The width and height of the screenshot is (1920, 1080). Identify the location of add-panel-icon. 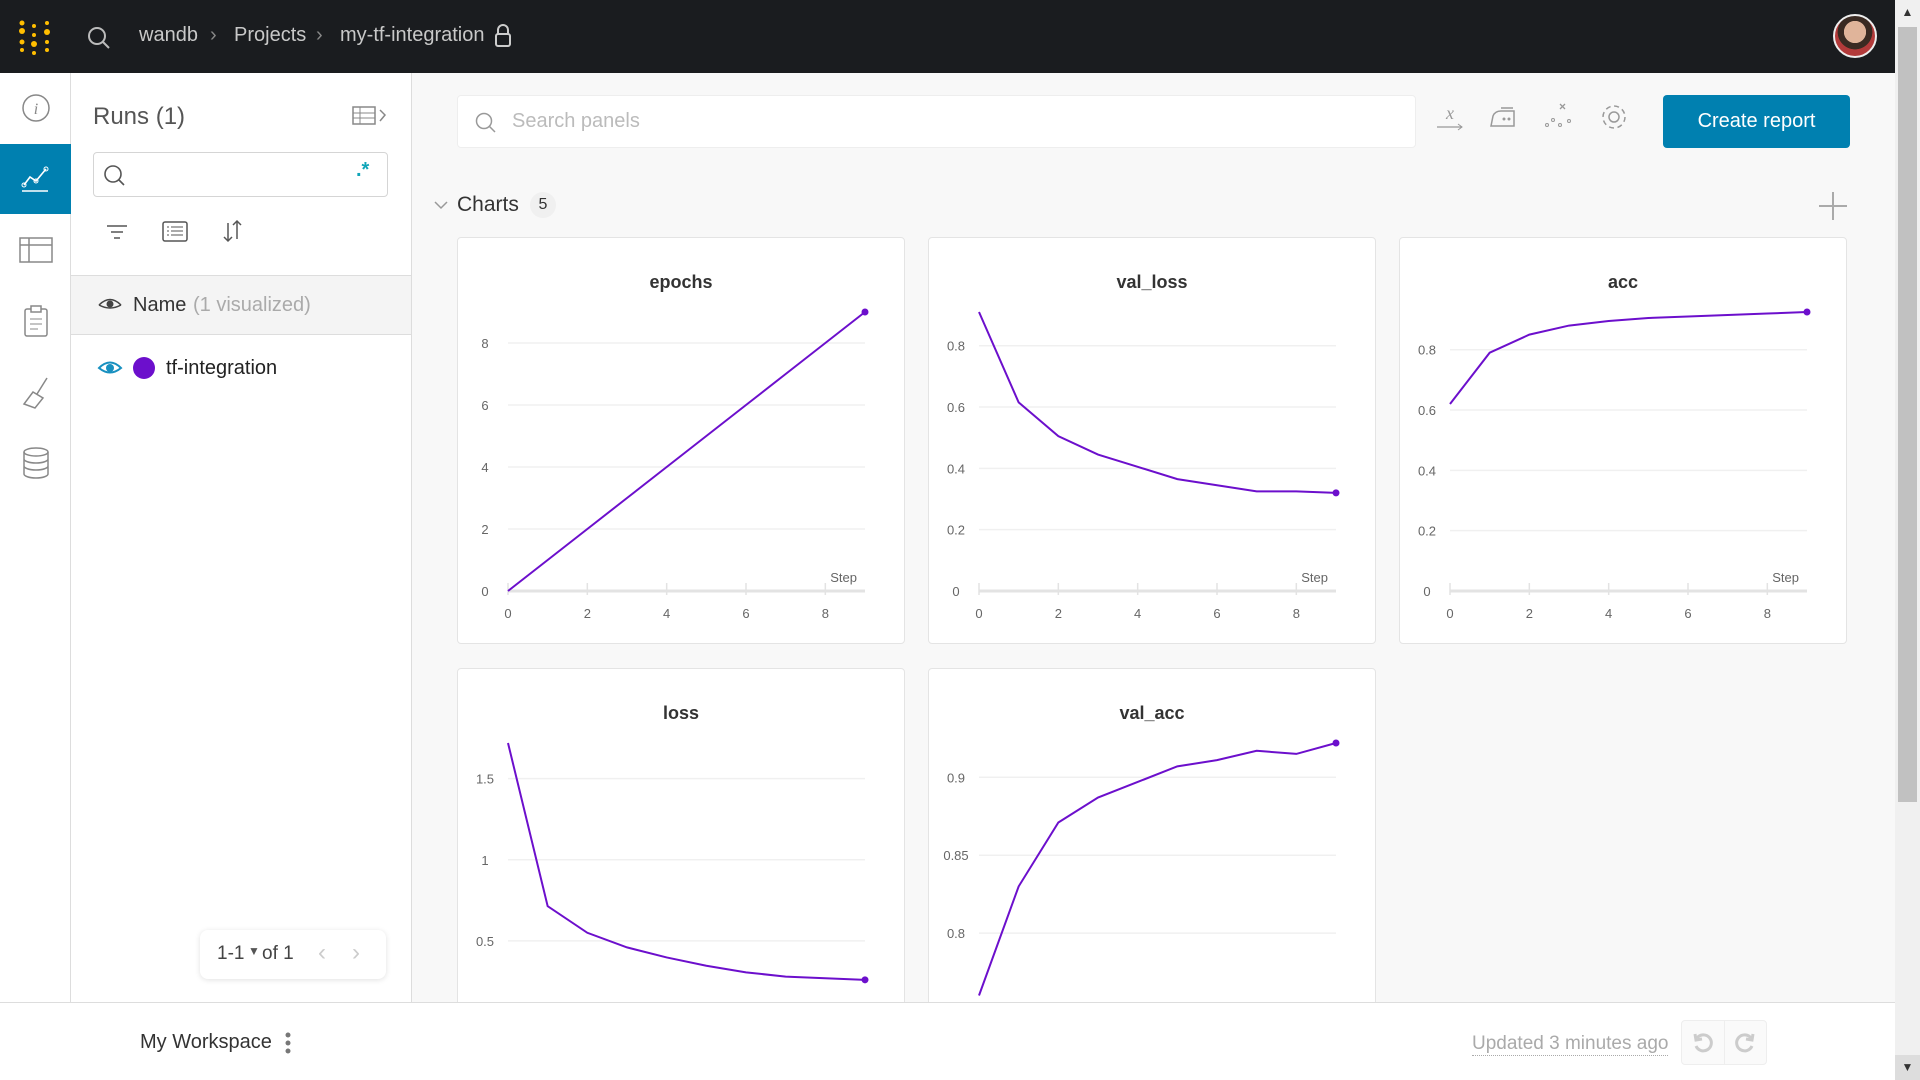
(1833, 206).